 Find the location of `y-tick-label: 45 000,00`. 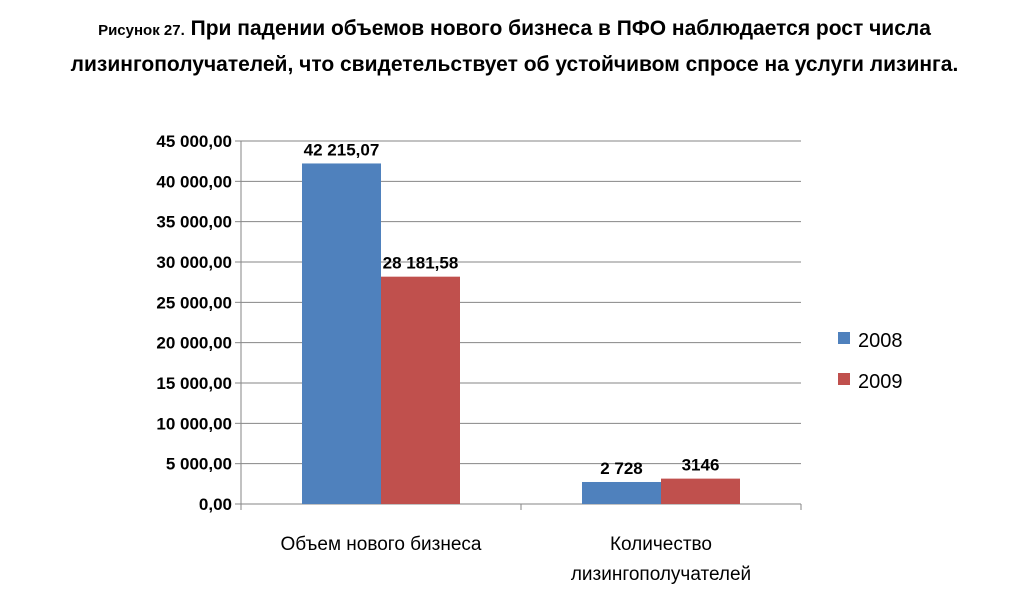

y-tick-label: 45 000,00 is located at coordinates (194, 141).